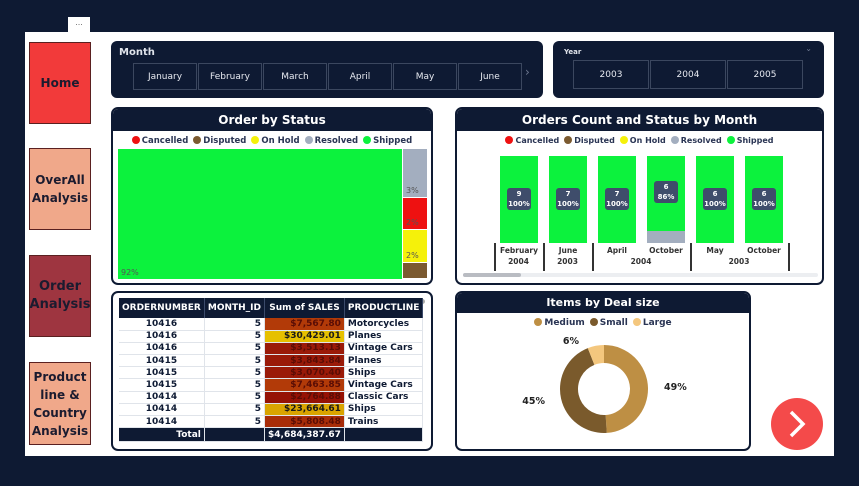 Image resolution: width=859 pixels, height=486 pixels. What do you see at coordinates (304, 336) in the screenshot?
I see `cell-sales: $30,429.01` at bounding box center [304, 336].